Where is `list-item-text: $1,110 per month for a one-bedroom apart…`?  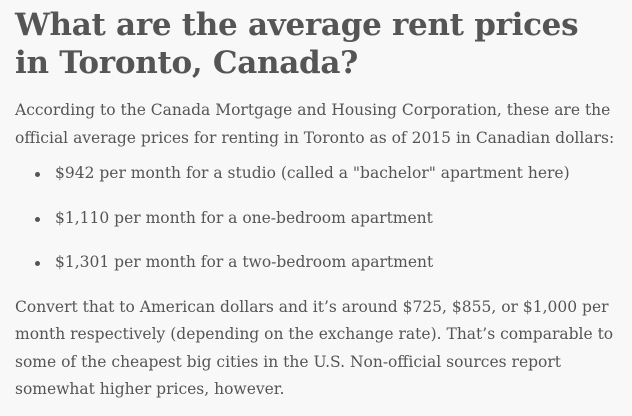
list-item-text: $1,110 per month for a one-bedroom apart… is located at coordinates (244, 217).